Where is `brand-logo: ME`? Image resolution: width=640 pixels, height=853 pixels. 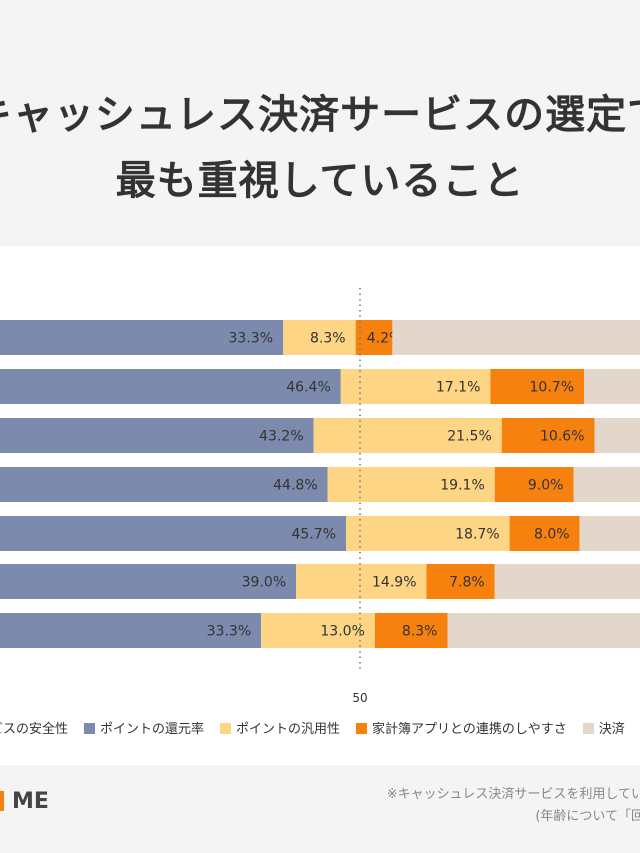 brand-logo: ME is located at coordinates (24, 801).